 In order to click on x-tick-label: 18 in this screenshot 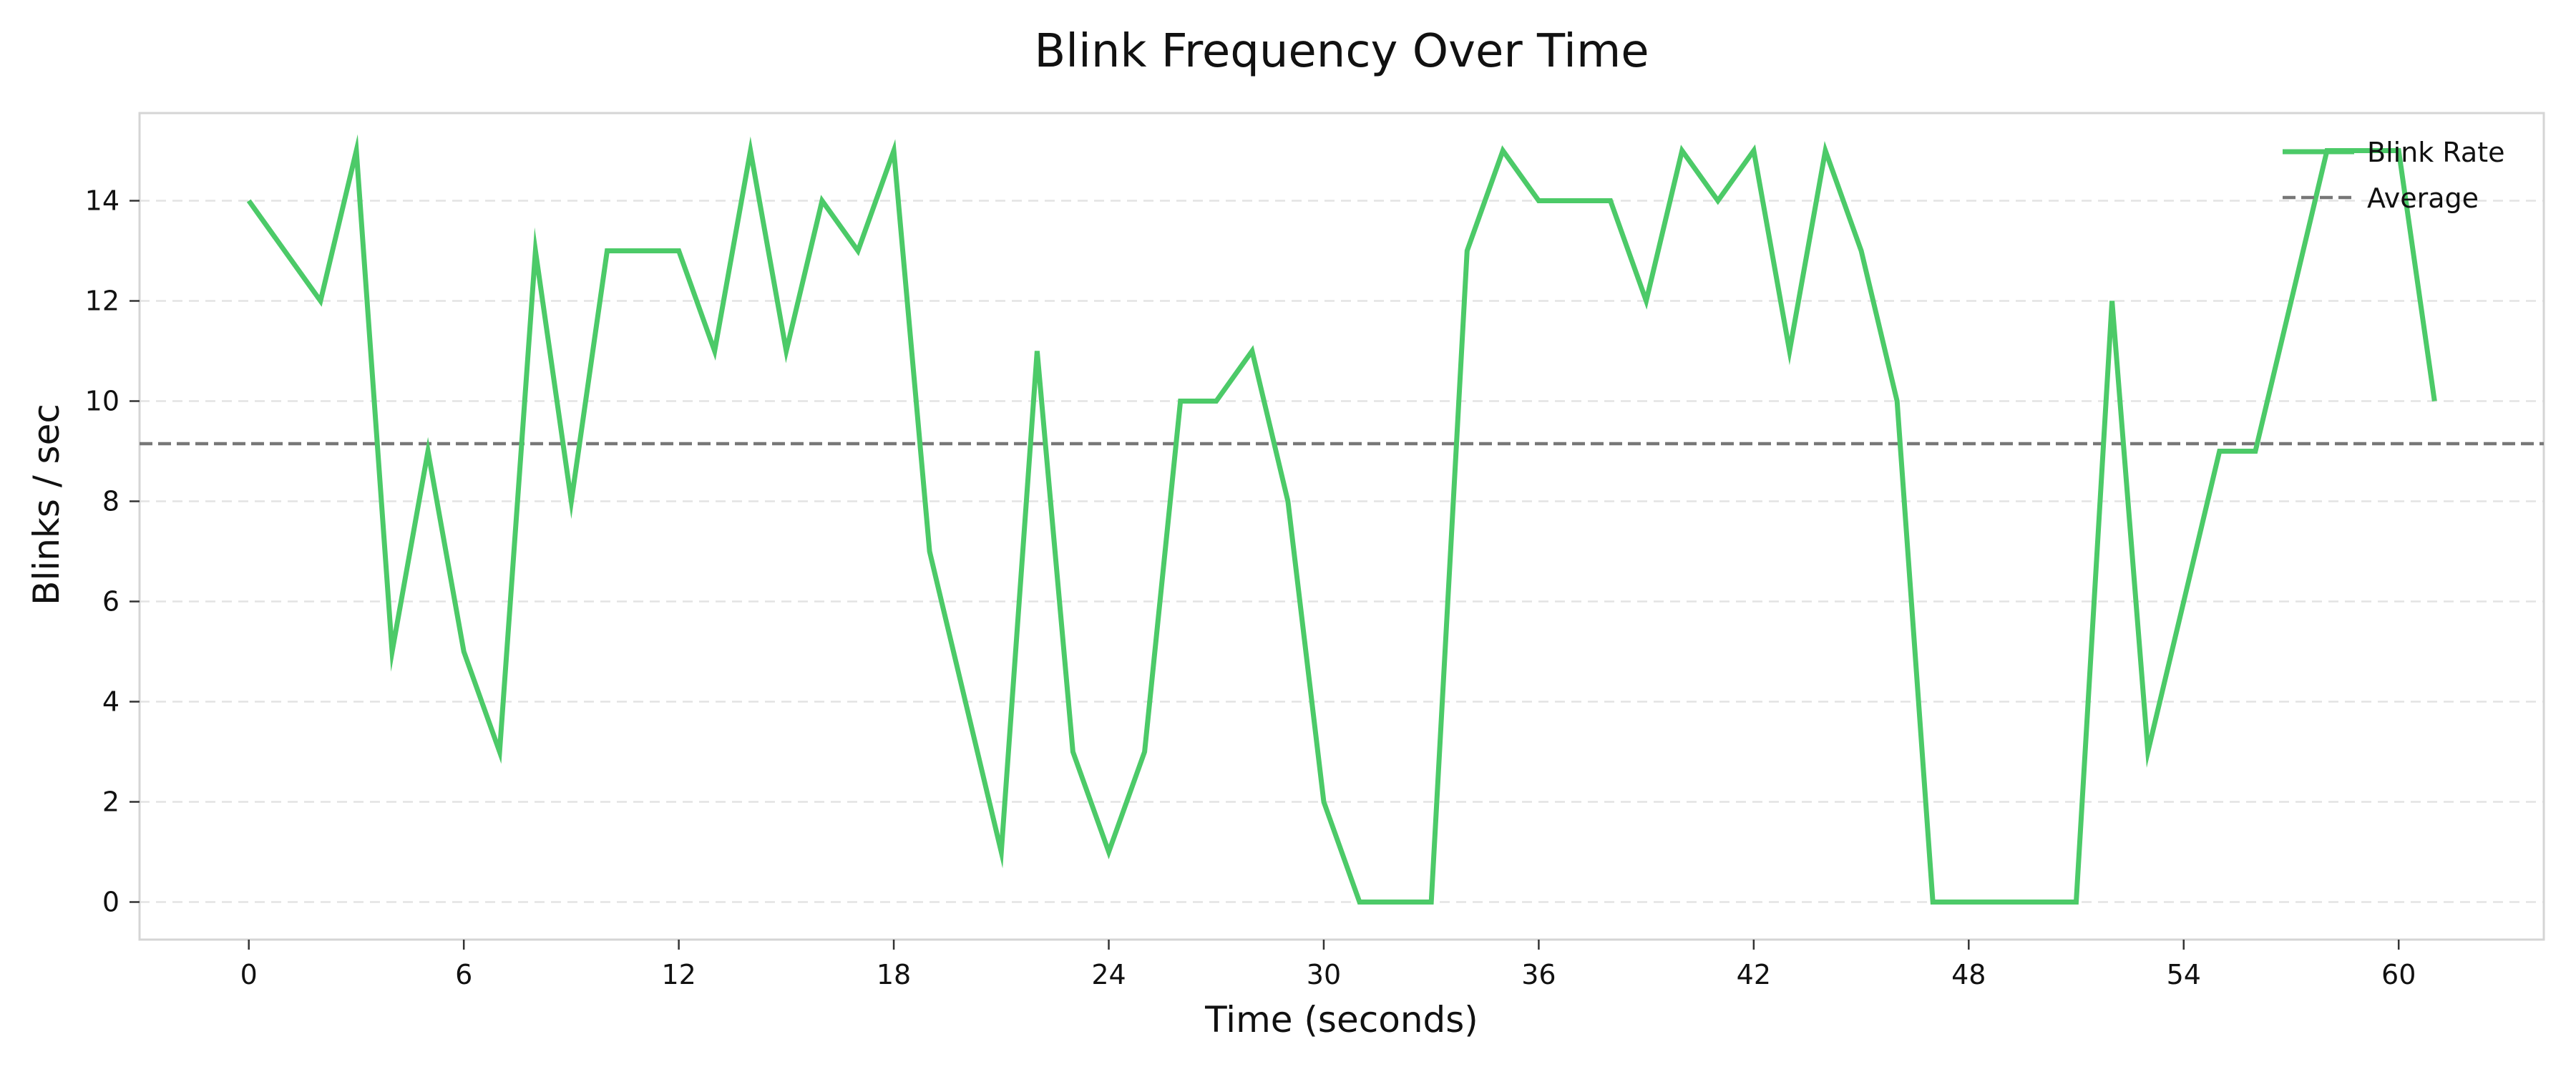, I will do `click(894, 974)`.